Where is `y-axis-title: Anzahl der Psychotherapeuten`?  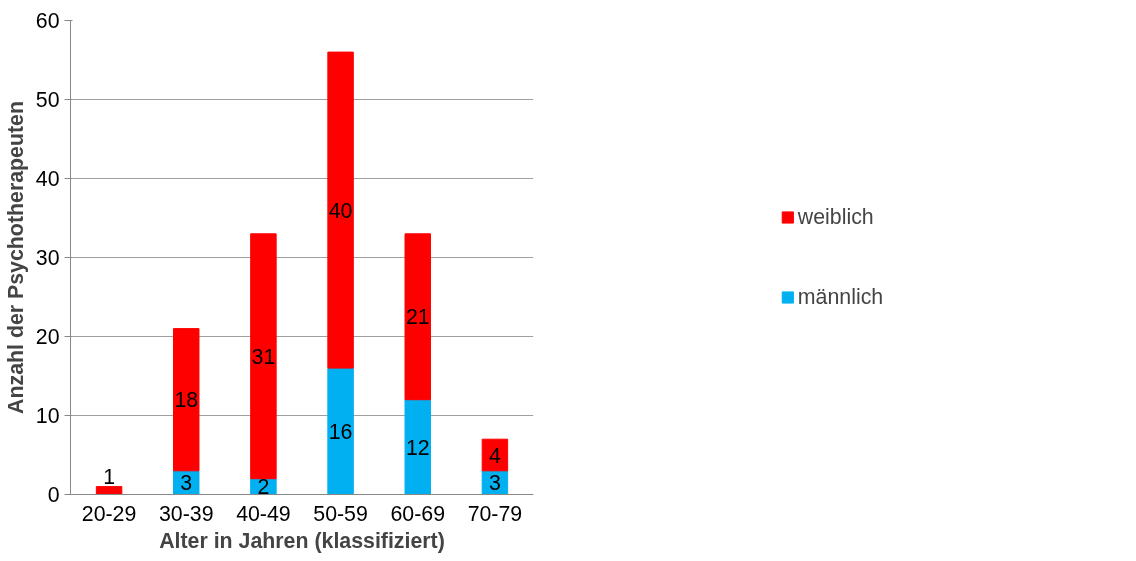
y-axis-title: Anzahl der Psychotherapeuten is located at coordinates (15, 257).